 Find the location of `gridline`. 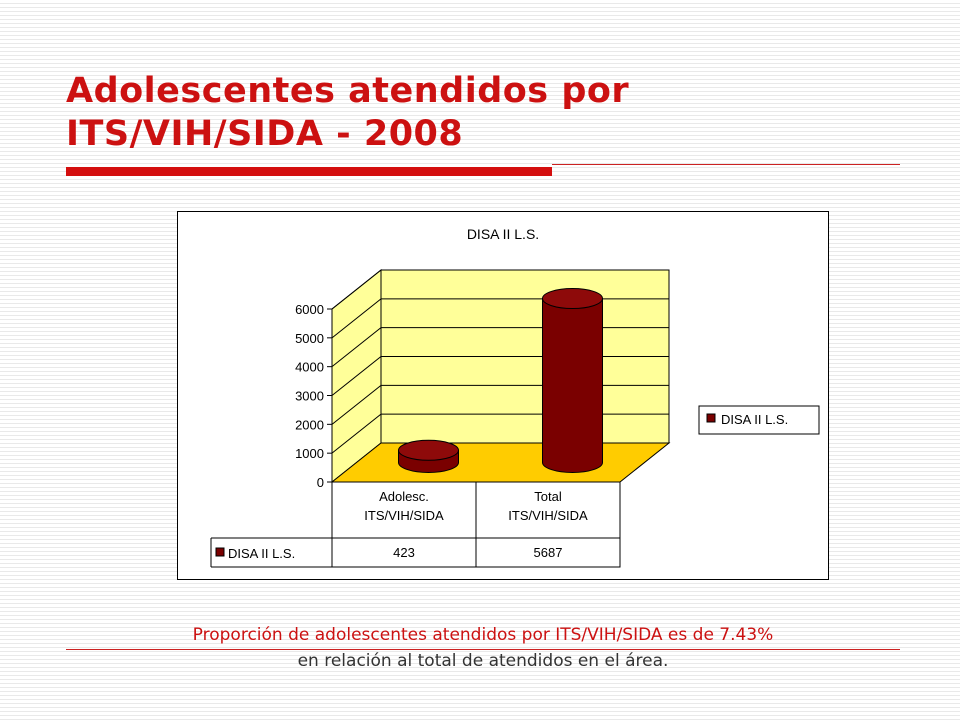

gridline is located at coordinates (500, 289).